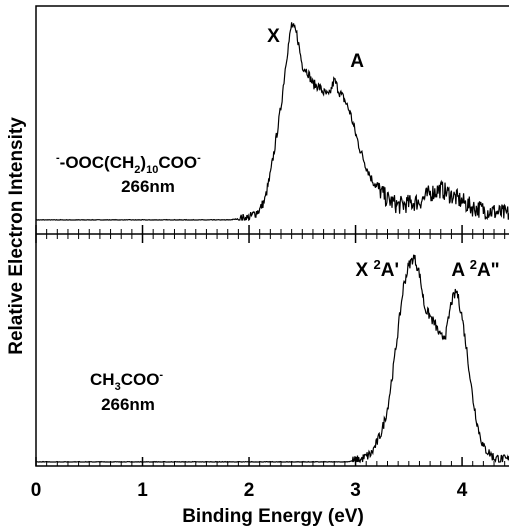 This screenshot has height=527, width=509. I want to click on species-sub-top: 2, so click(137, 170).